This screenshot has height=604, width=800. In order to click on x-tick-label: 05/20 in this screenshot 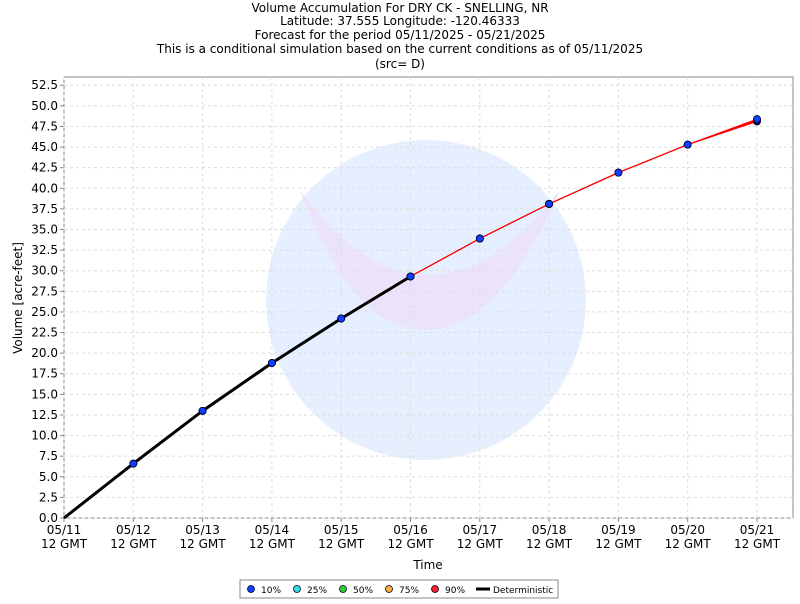, I will do `click(687, 530)`.